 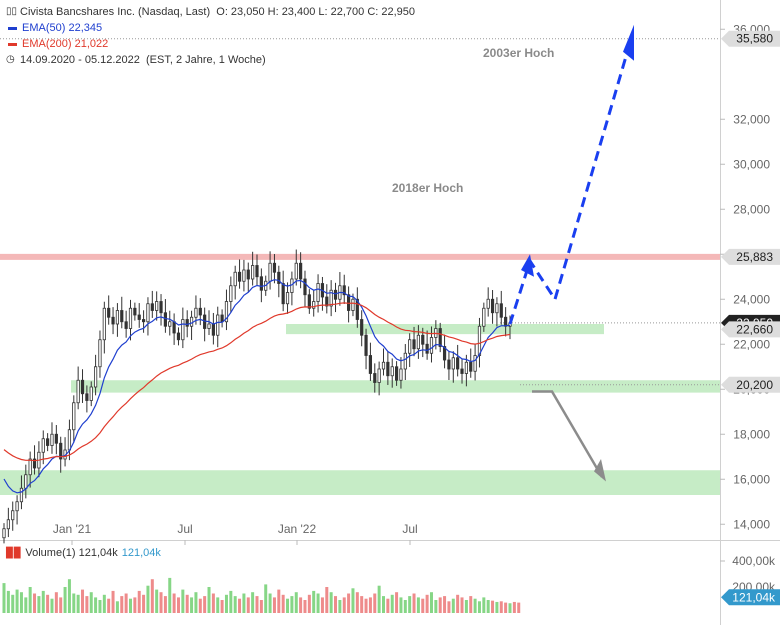 I want to click on ohlc-values: O: 23,050 H: 23,400 L: 22,700 C: 22,950, so click(x=316, y=12).